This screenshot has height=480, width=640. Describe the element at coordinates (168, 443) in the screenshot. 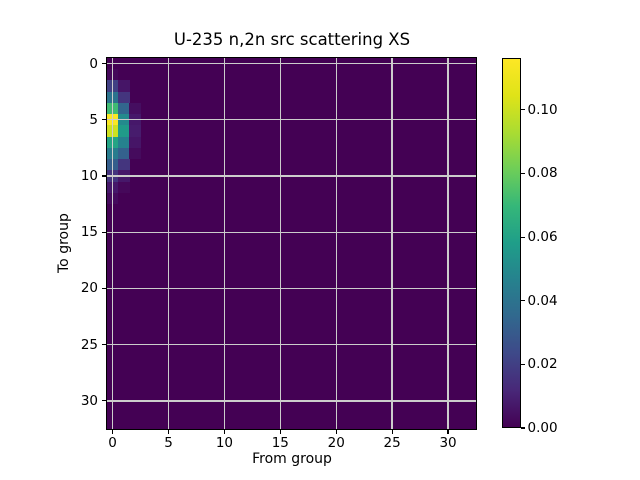

I see `x-tick-label: 5` at that location.